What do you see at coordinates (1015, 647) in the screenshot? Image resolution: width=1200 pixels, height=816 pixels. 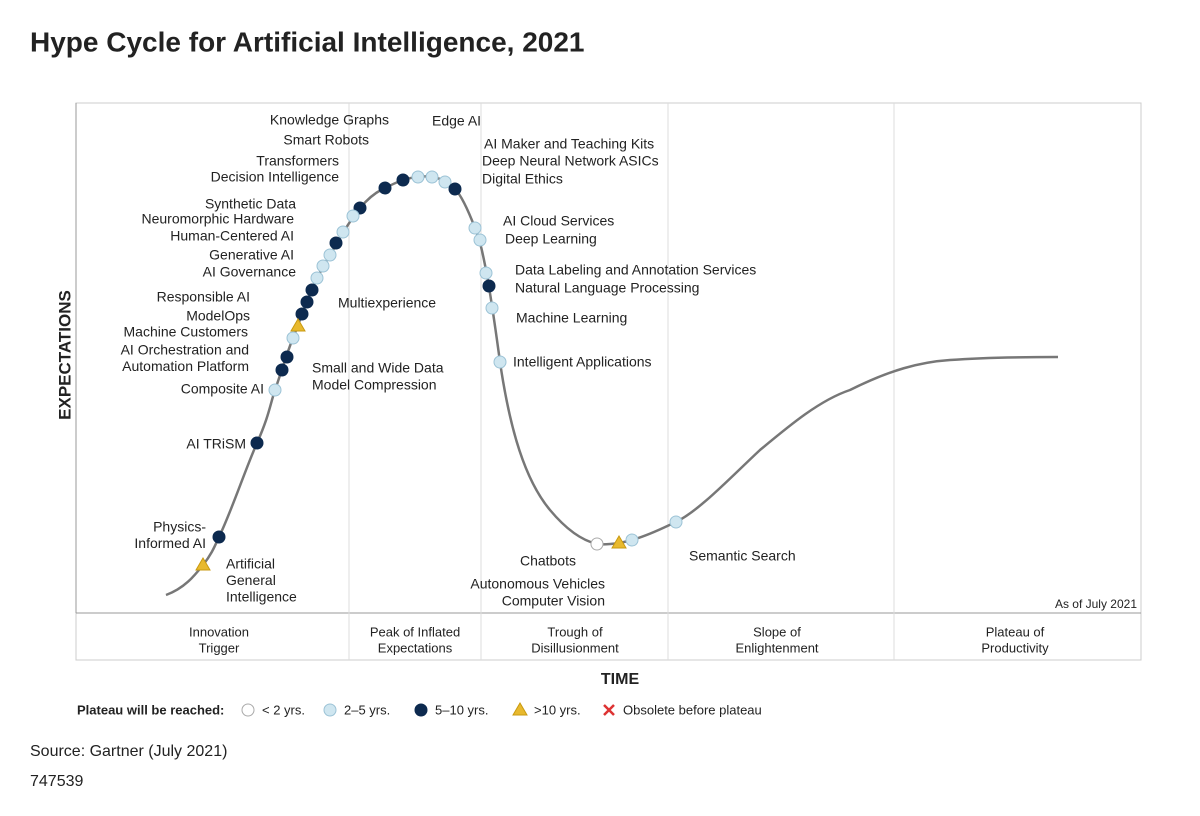 I see `phase-label: Productivity` at bounding box center [1015, 647].